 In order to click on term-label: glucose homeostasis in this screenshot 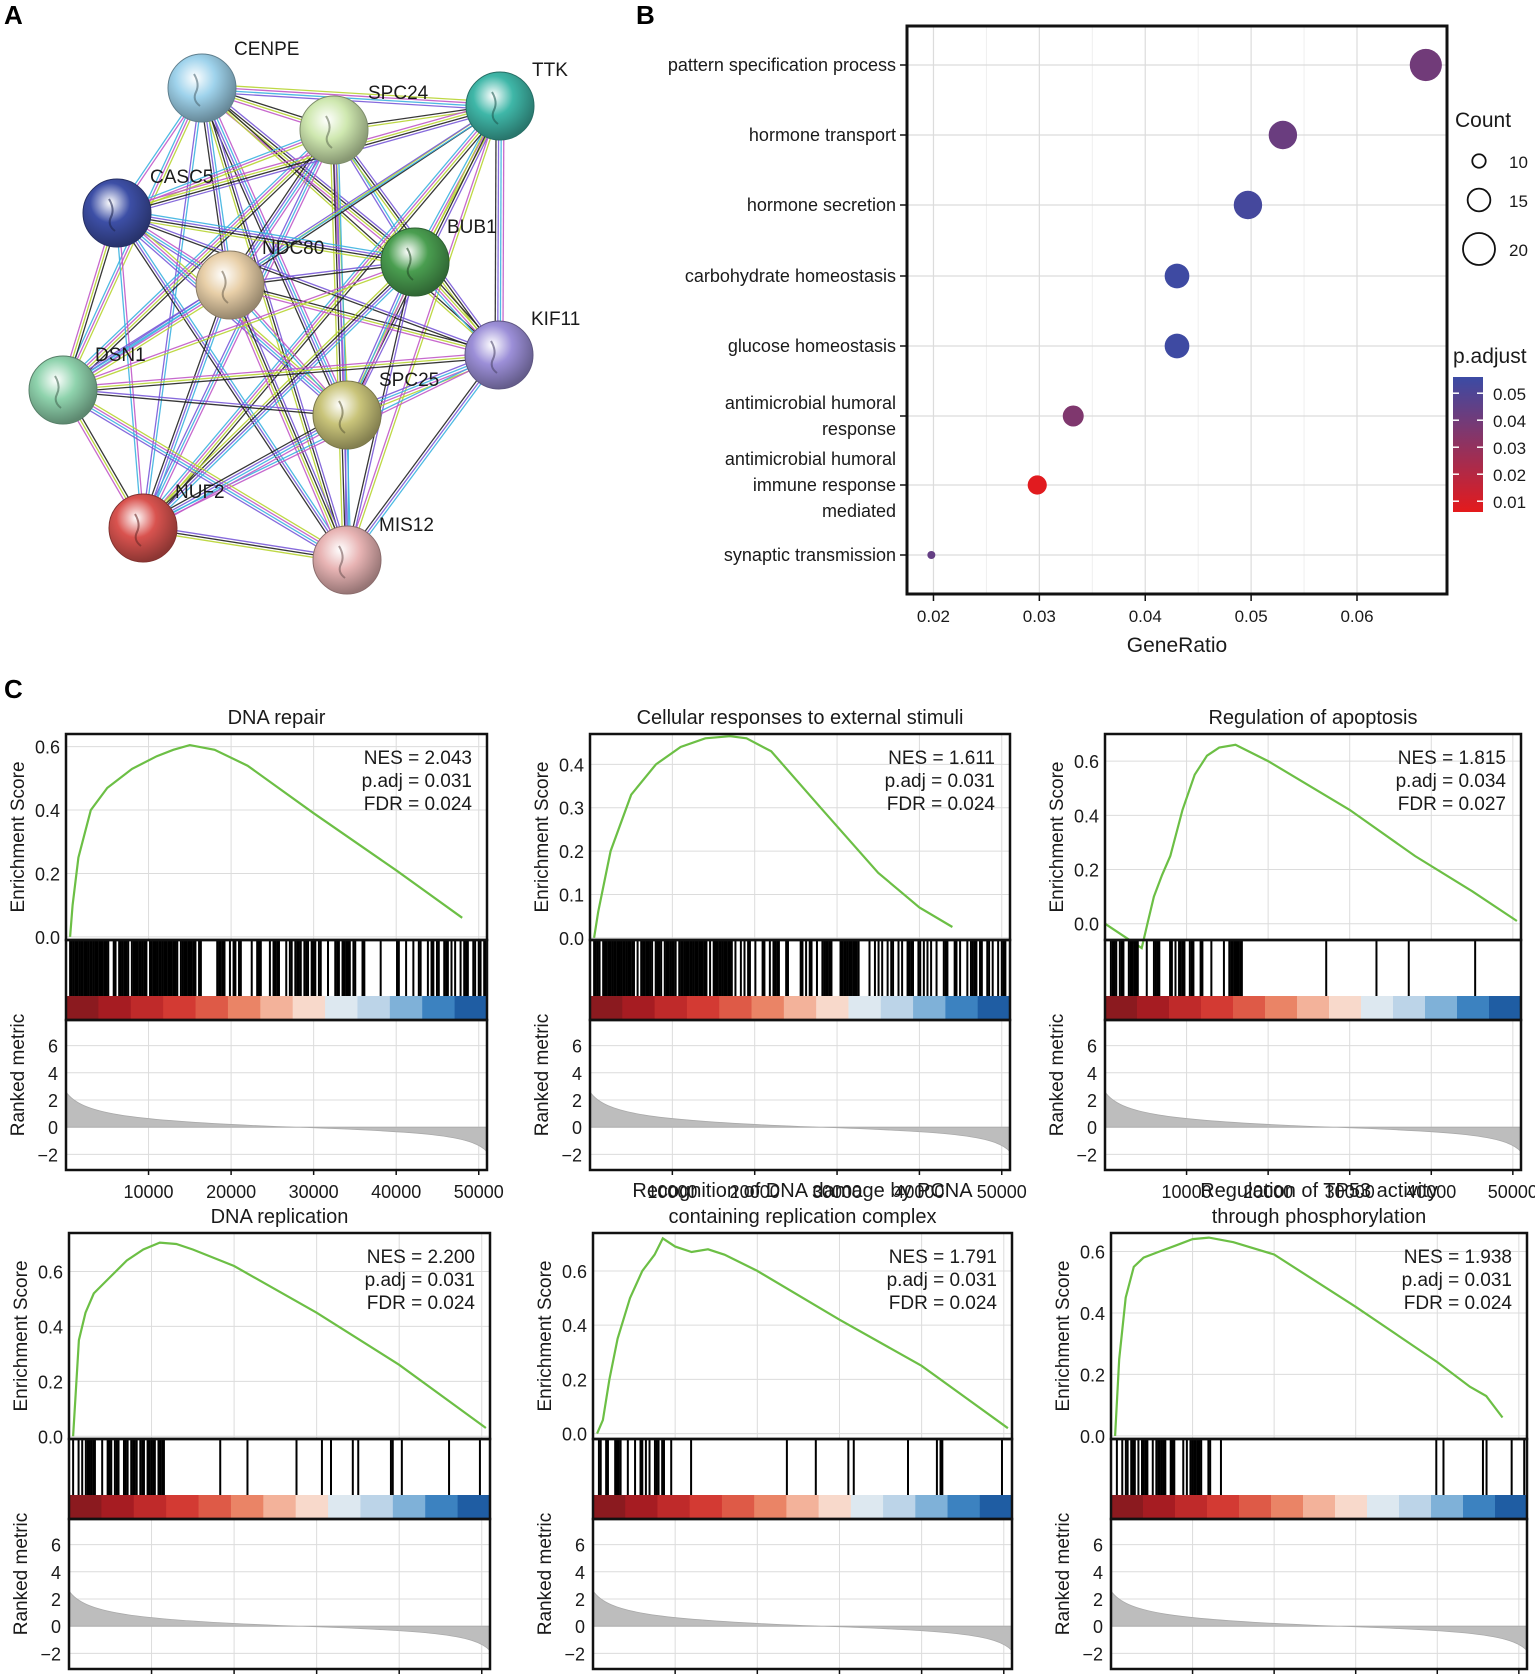, I will do `click(812, 346)`.